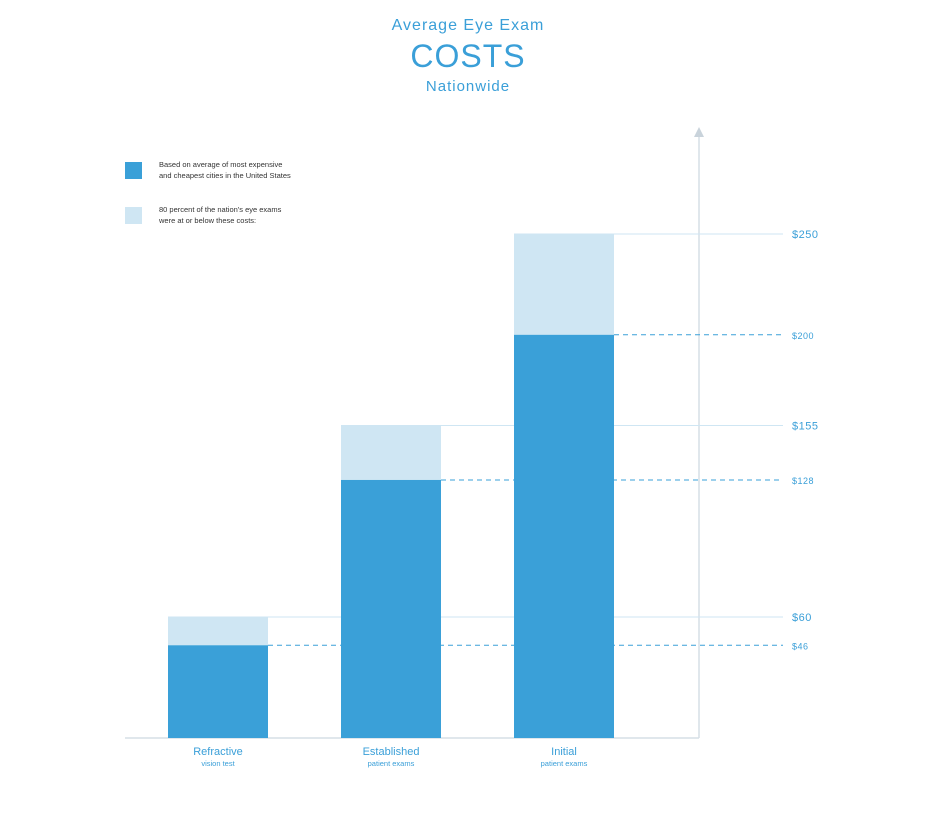 This screenshot has height=814, width=936. Describe the element at coordinates (218, 752) in the screenshot. I see `category-label-0: Refractive` at that location.